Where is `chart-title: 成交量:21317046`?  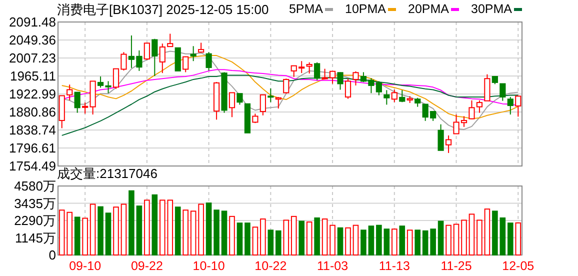
chart-title: 成交量:21317046 is located at coordinates (107, 173).